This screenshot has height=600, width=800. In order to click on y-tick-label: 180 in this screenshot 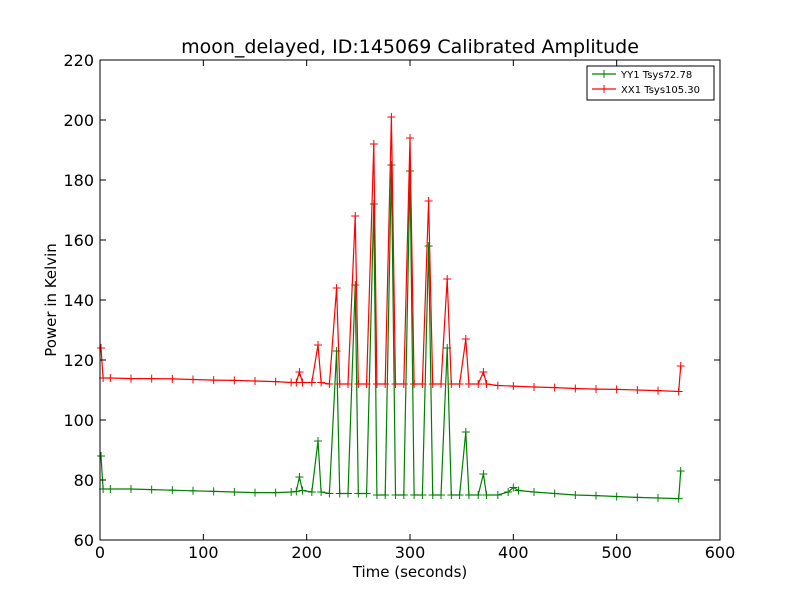, I will do `click(78, 180)`.